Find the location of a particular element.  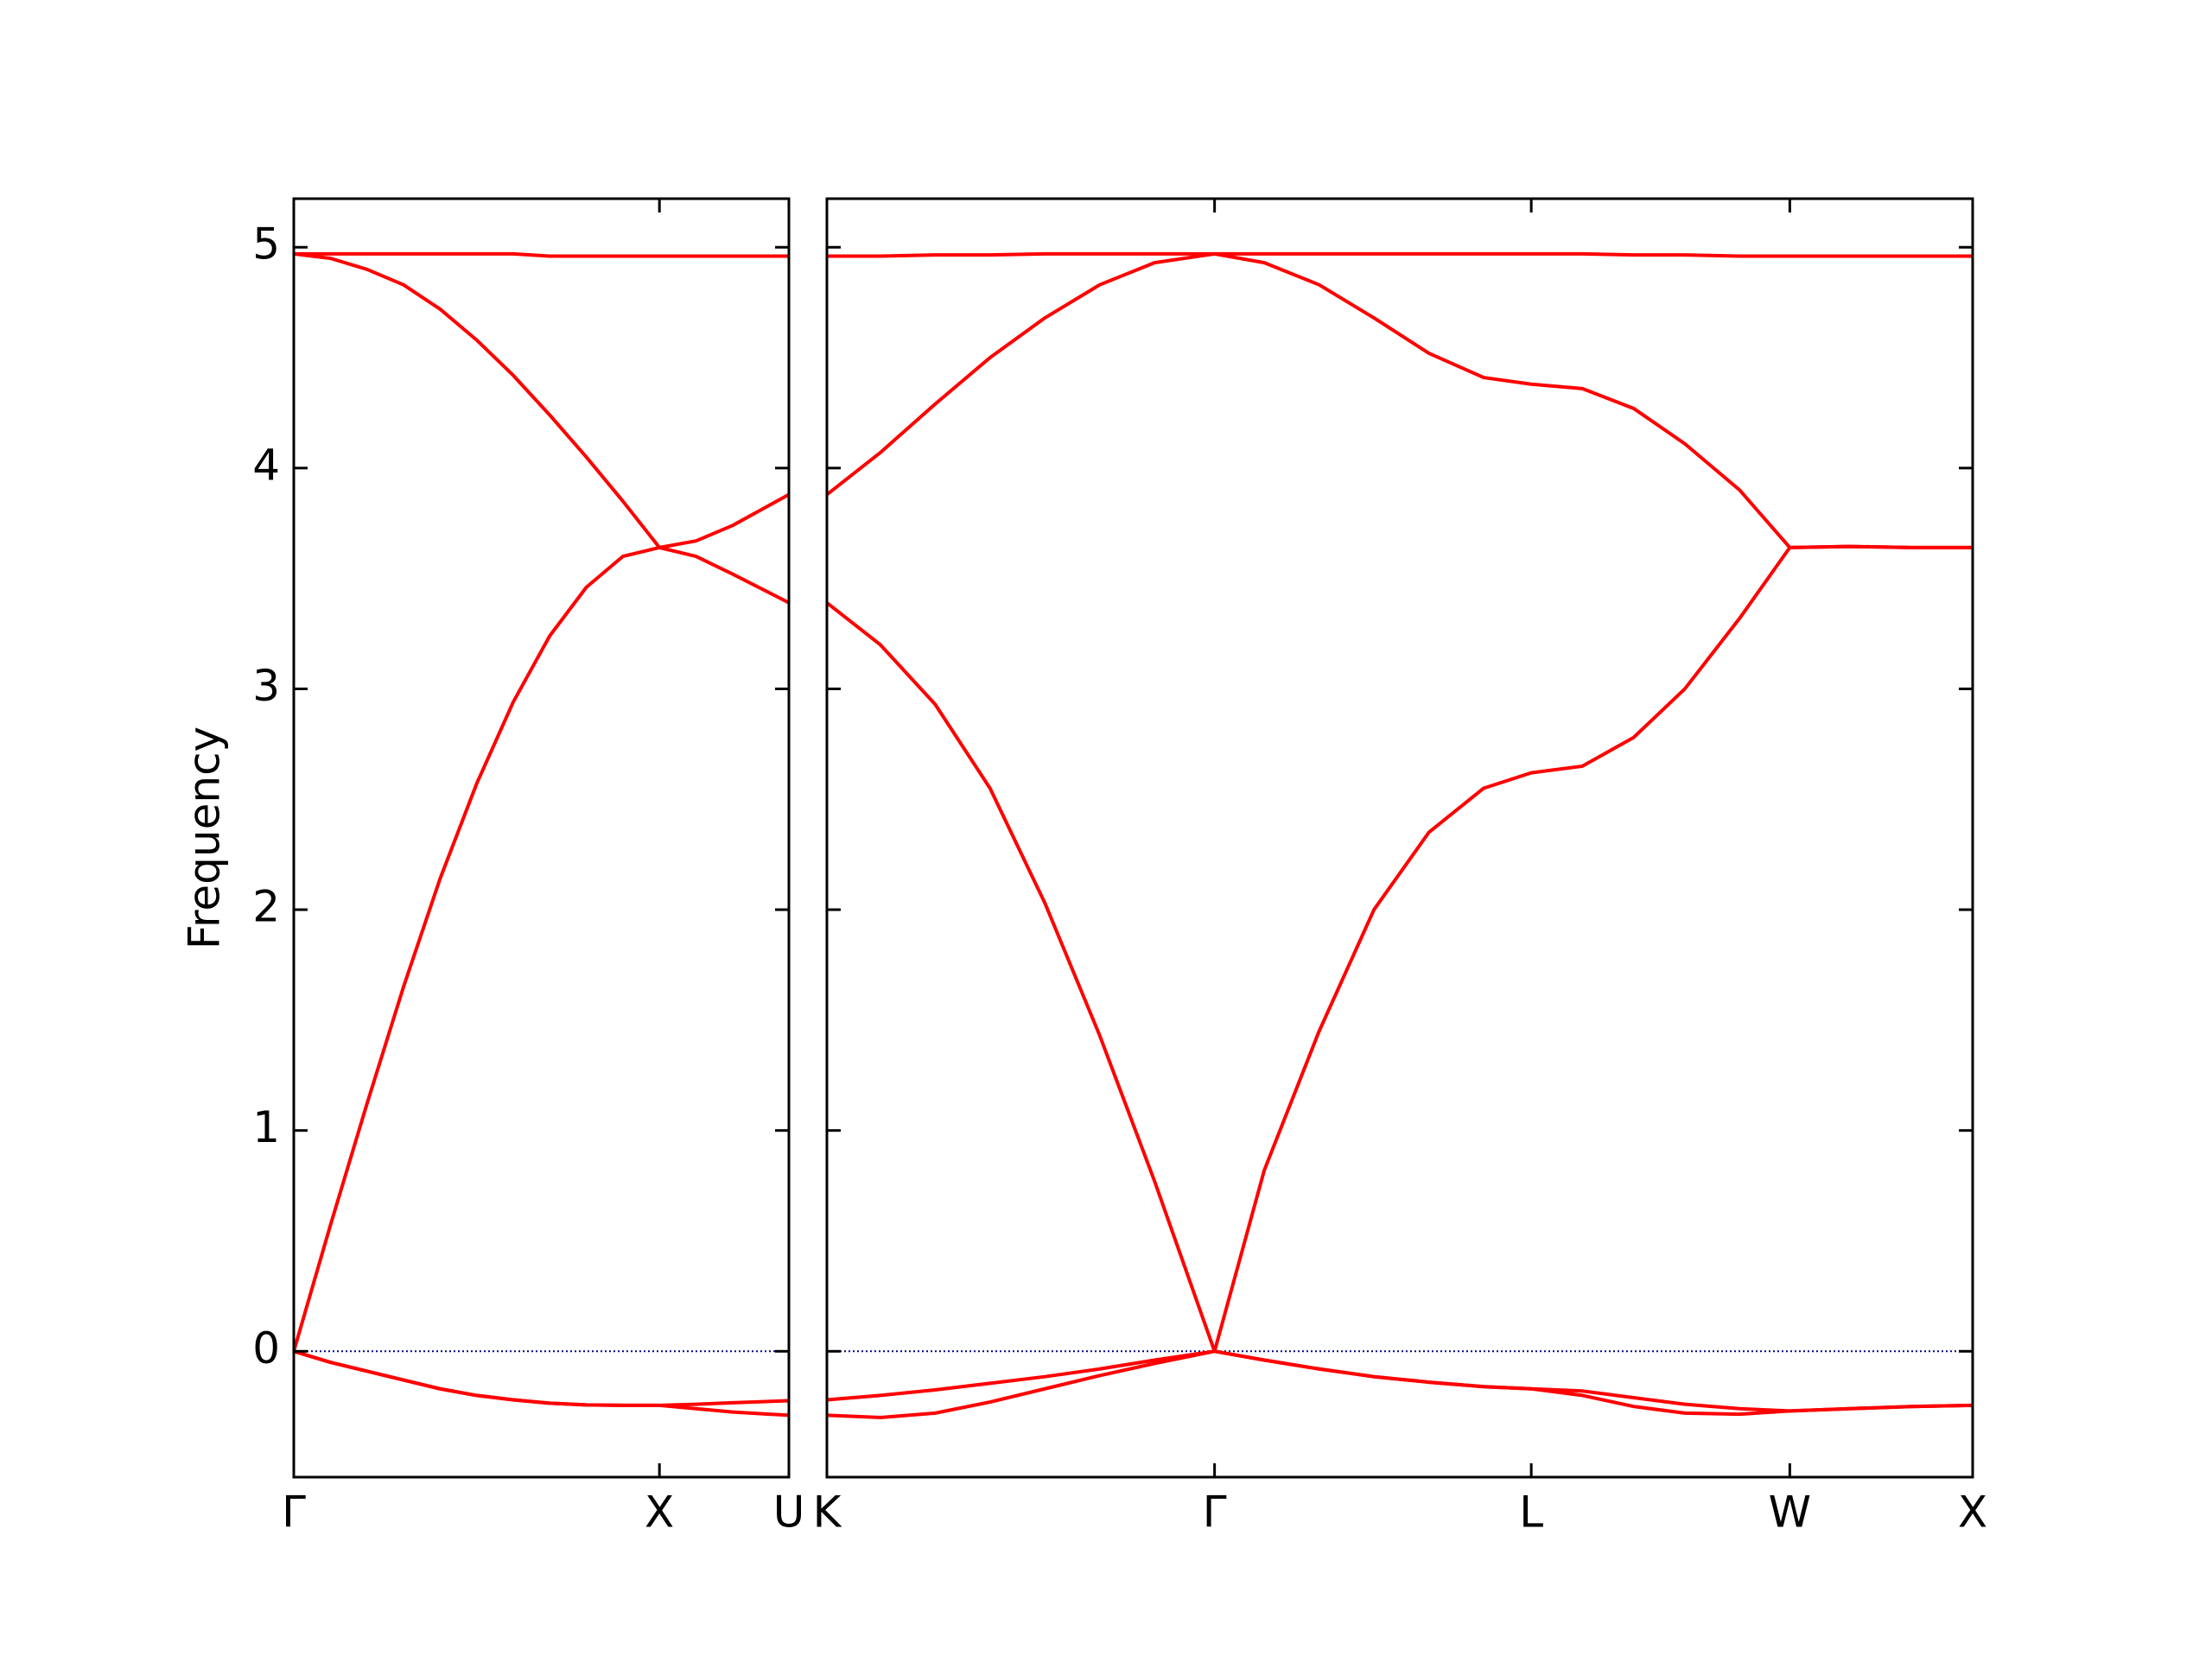

y-tick-label: 3 is located at coordinates (266, 686).